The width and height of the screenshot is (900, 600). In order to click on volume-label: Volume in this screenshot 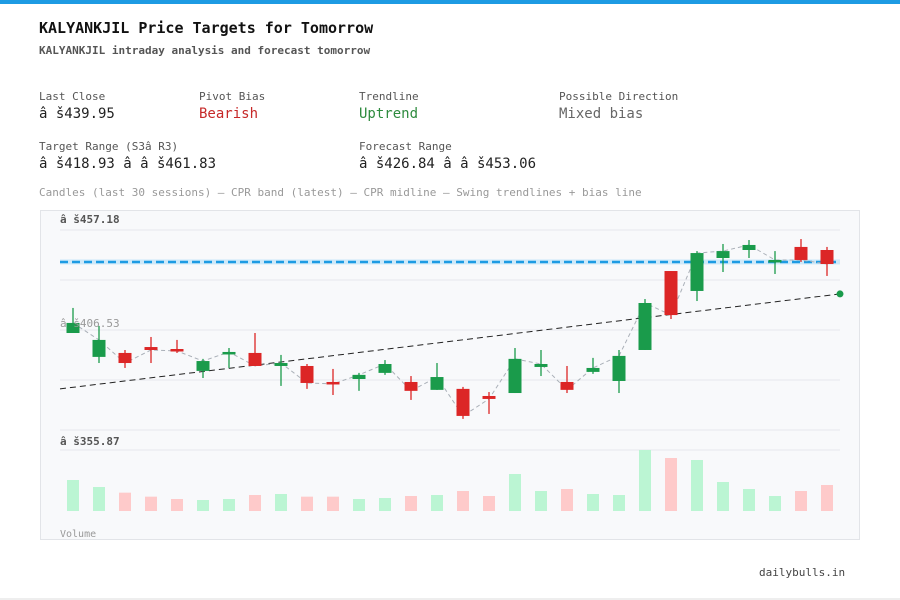, I will do `click(78, 534)`.